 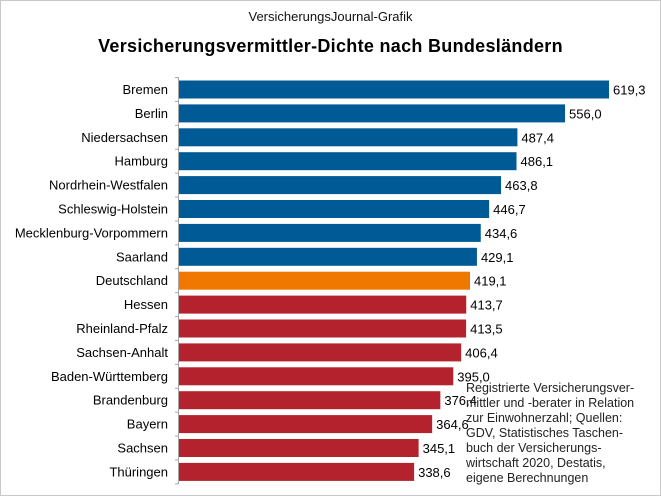 I want to click on category-label: Sachsen, so click(x=142, y=448).